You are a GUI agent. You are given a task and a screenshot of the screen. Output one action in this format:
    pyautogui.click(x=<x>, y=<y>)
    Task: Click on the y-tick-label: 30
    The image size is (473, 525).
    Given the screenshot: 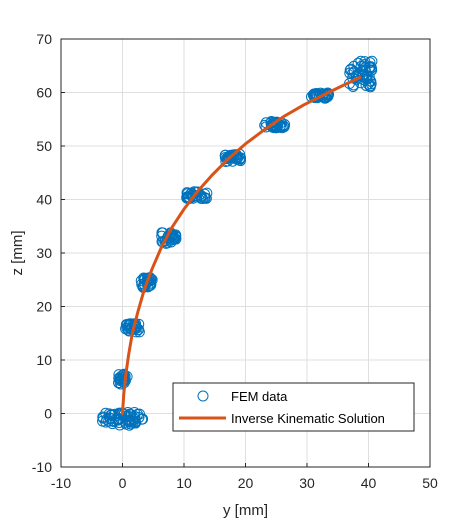 What is the action you would take?
    pyautogui.click(x=44, y=253)
    